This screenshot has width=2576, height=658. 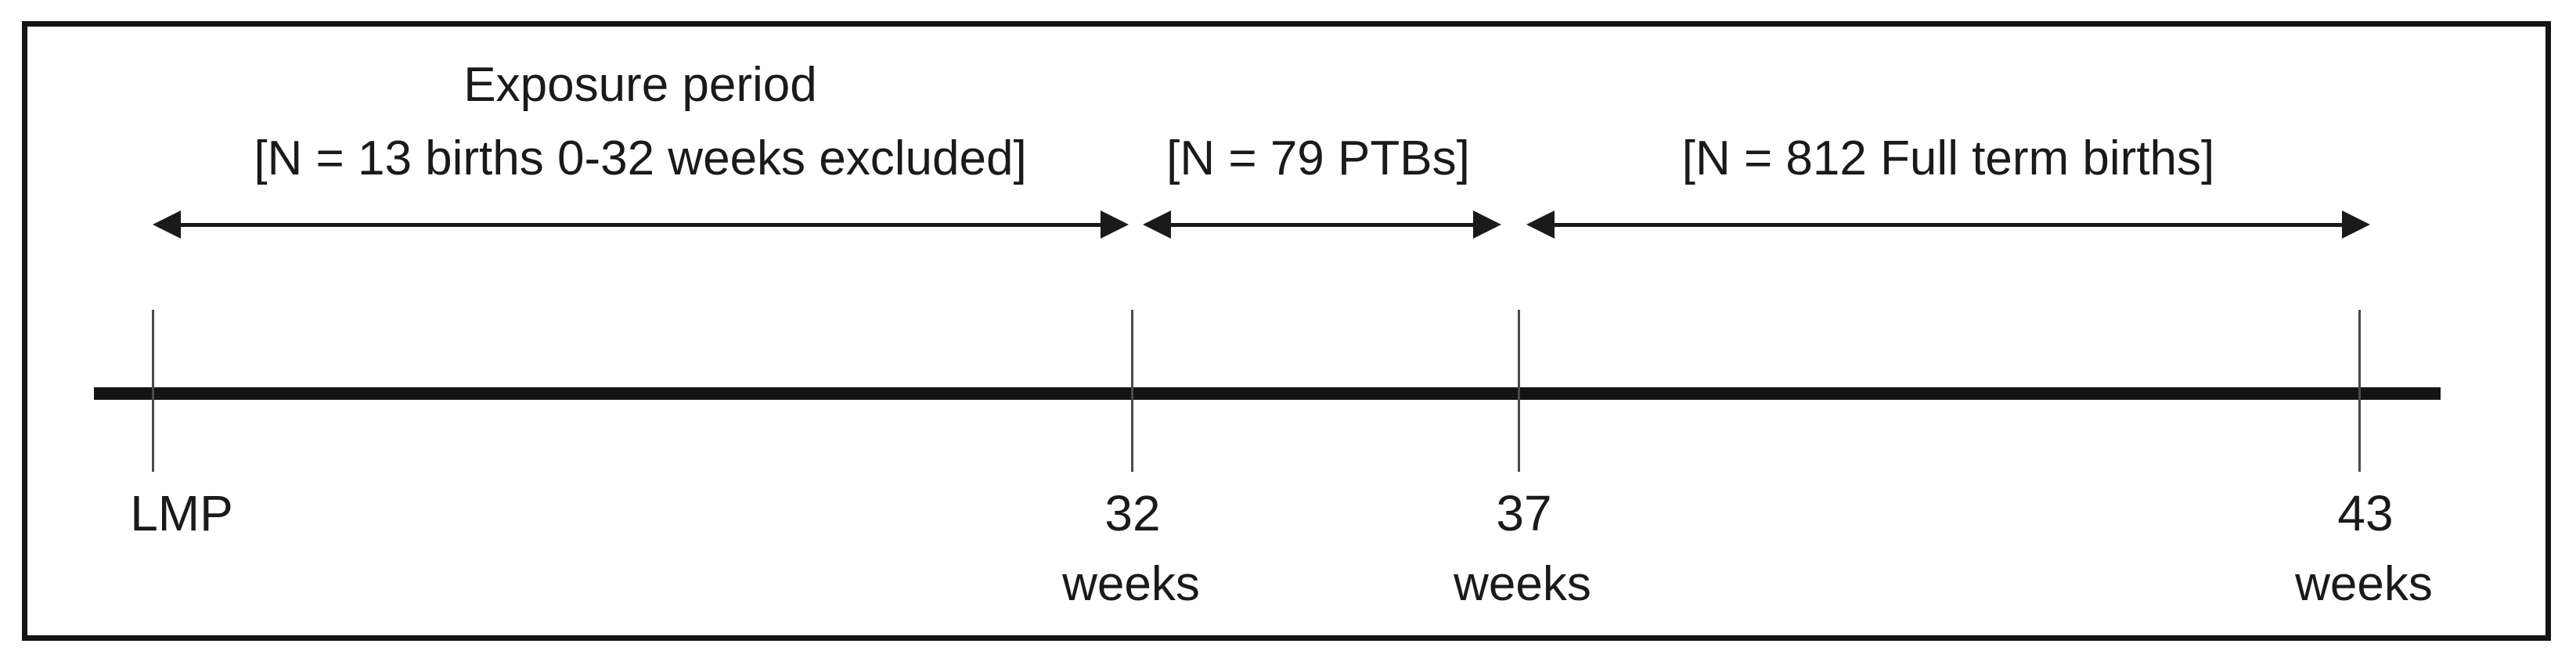 I want to click on exposure-period-title: Exposure period, so click(x=640, y=85).